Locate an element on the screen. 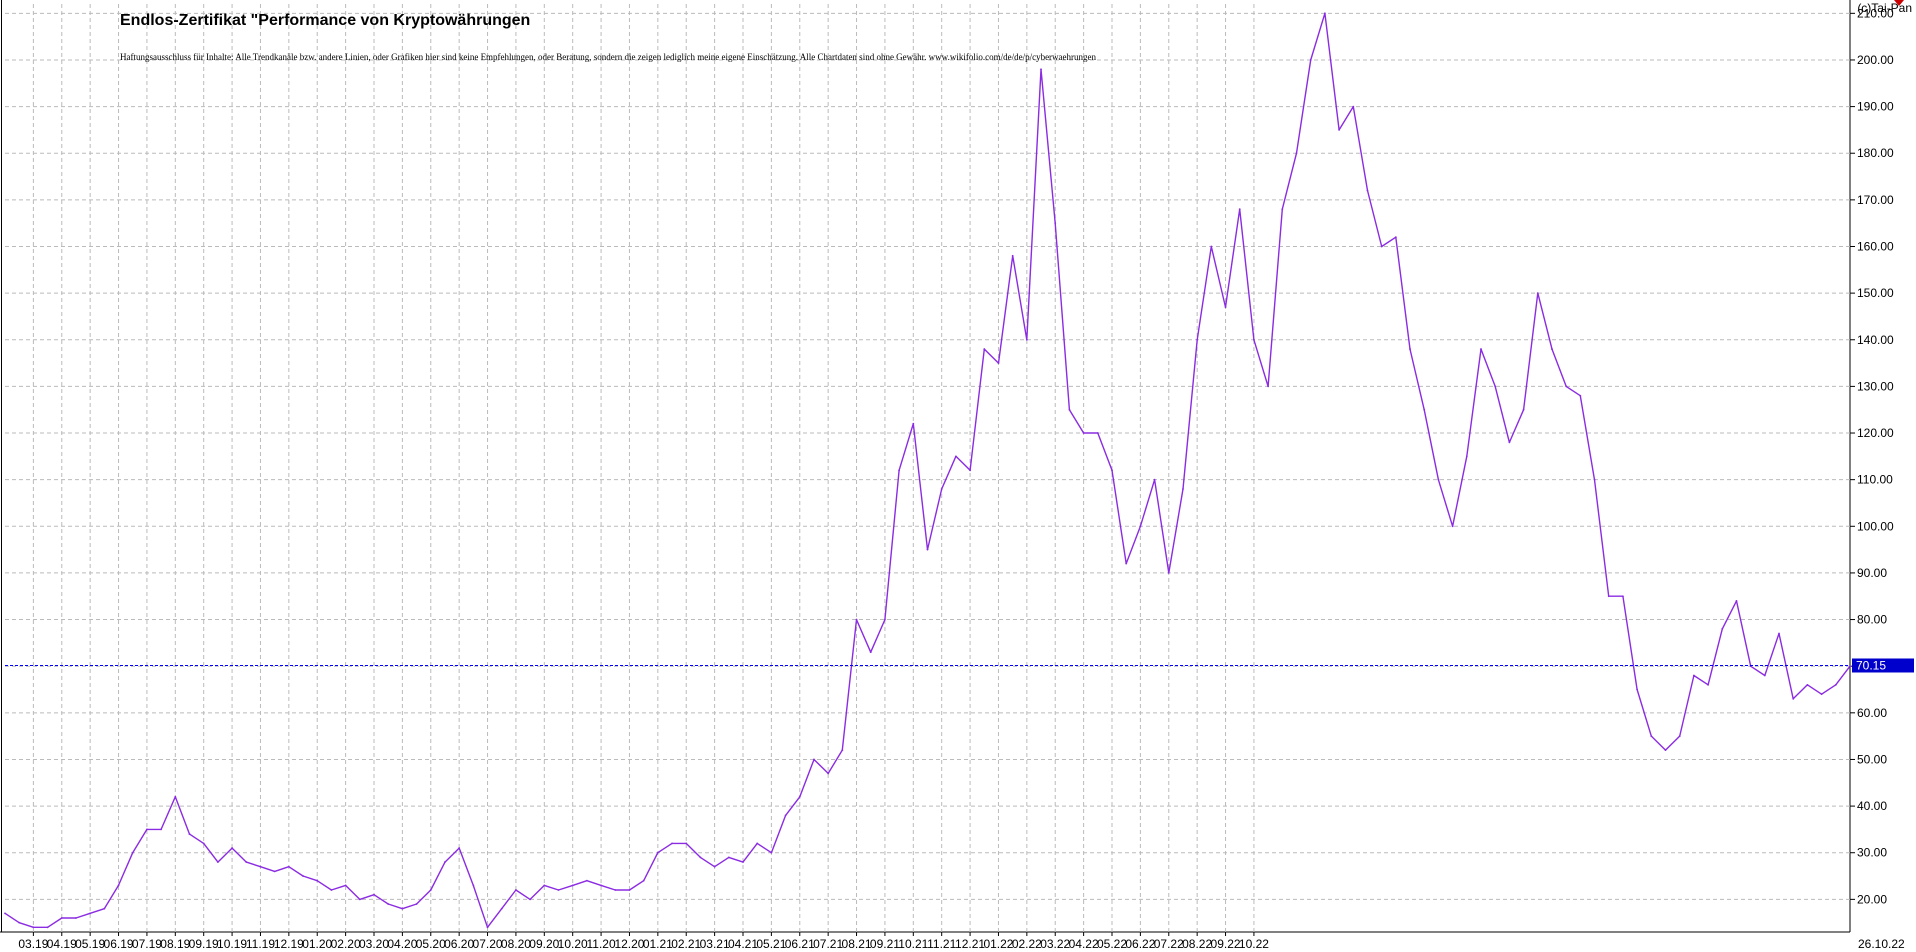 The height and width of the screenshot is (952, 1916). x-tick-label: 04.22 is located at coordinates (1084, 944).